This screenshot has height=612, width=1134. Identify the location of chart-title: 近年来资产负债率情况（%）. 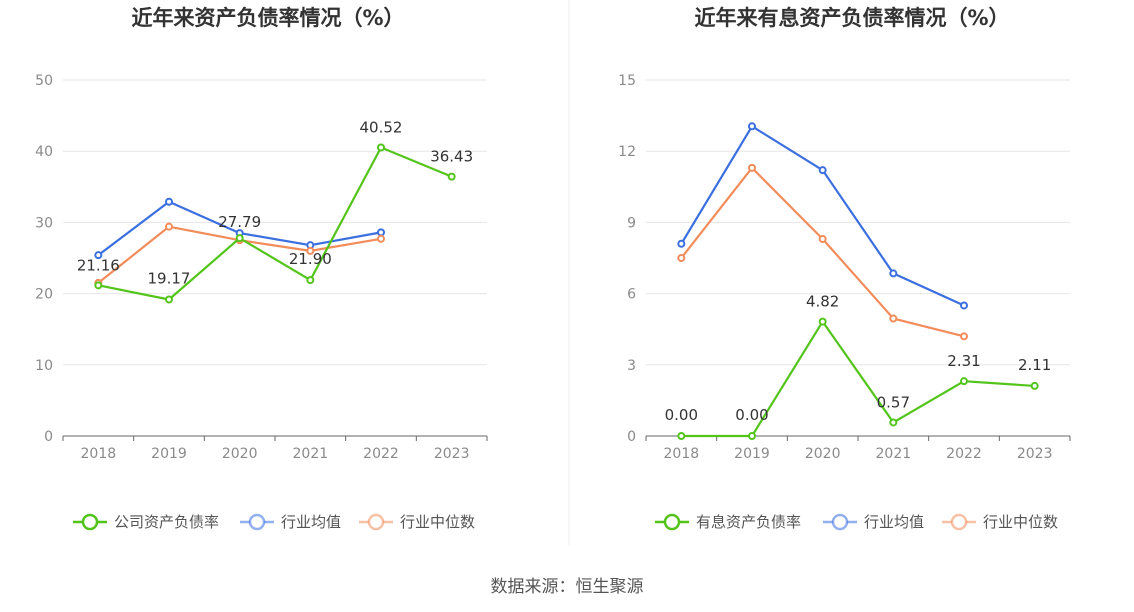
(267, 18).